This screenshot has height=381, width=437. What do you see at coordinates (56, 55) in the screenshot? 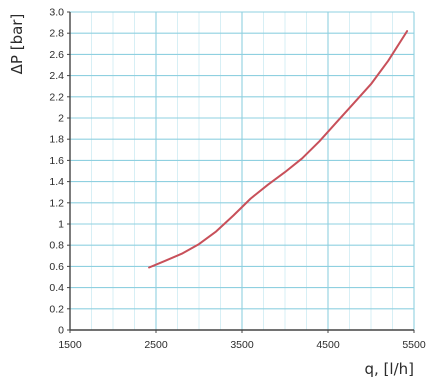
I see `y-tick-label: 2.6` at bounding box center [56, 55].